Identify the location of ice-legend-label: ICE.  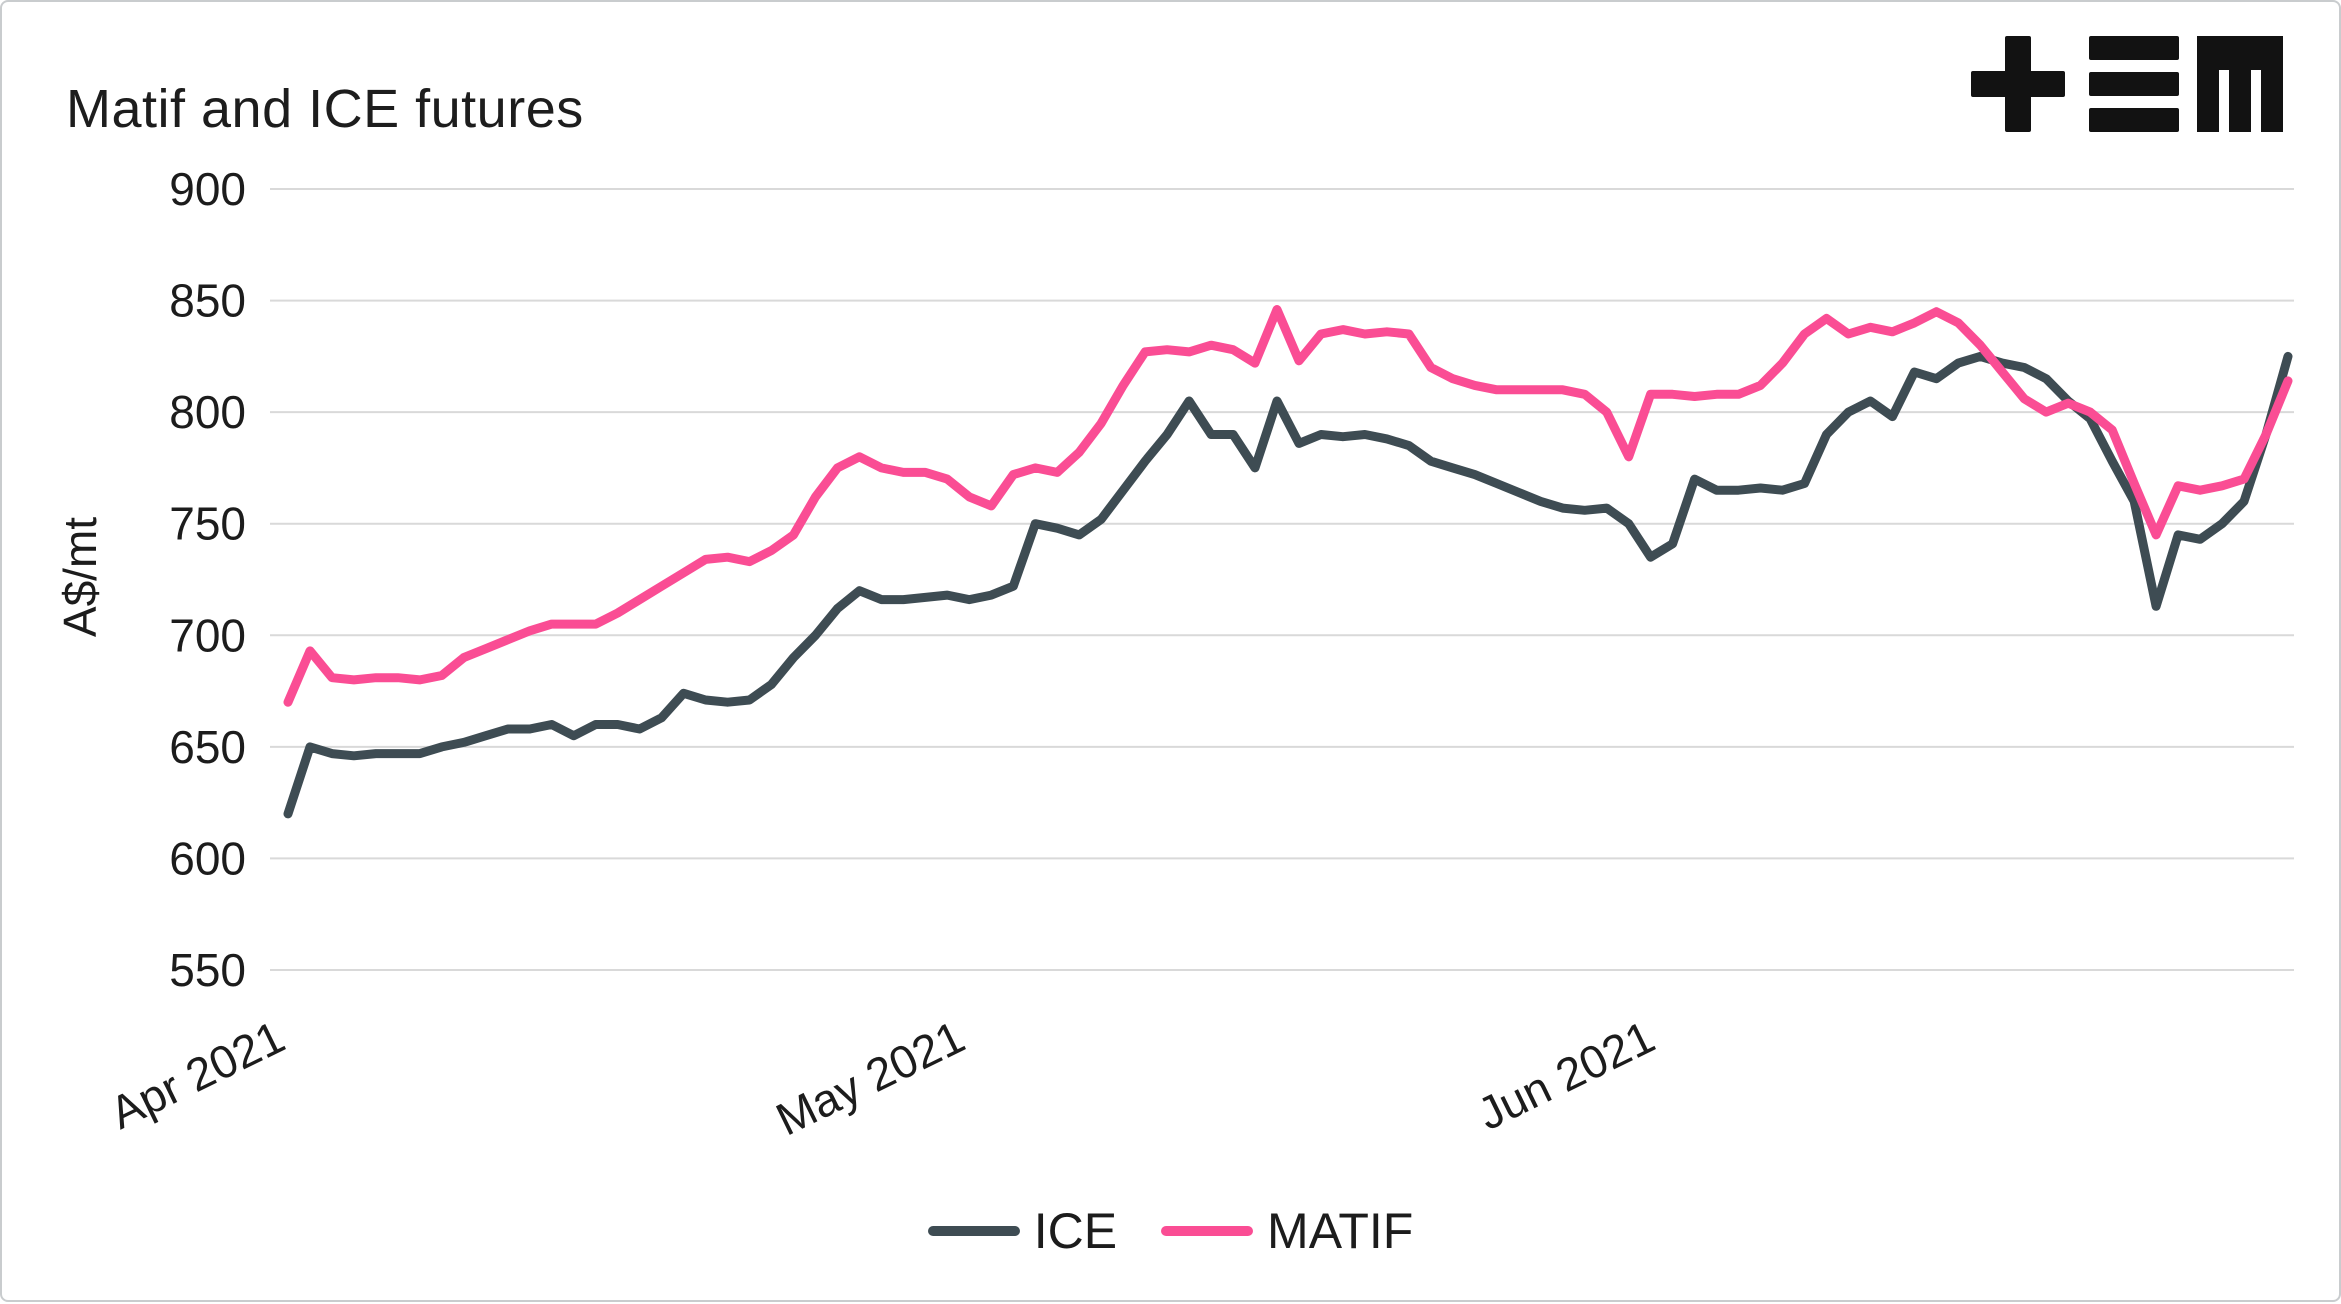
(1075, 1231).